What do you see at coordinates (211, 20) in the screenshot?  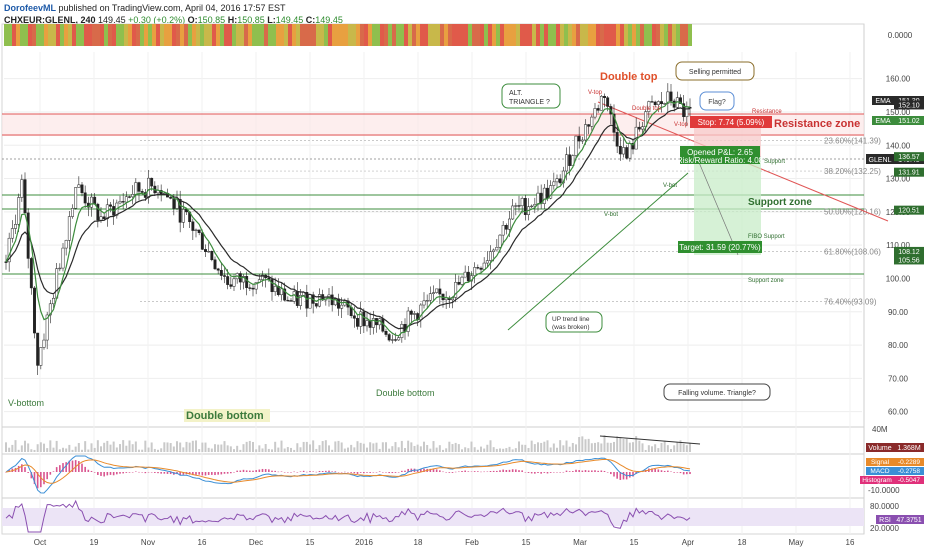 I see `open-value: 150.85` at bounding box center [211, 20].